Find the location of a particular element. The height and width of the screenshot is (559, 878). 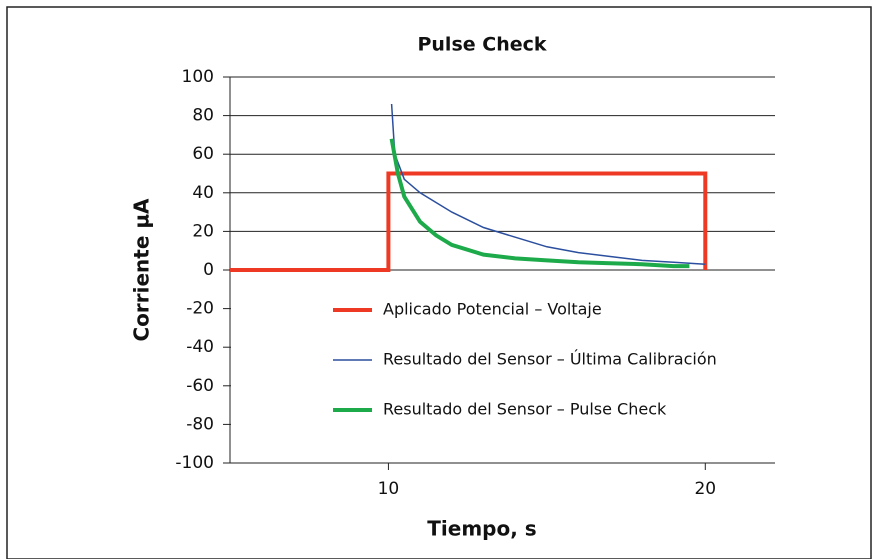

y-tick-label: 80 is located at coordinates (203, 116).